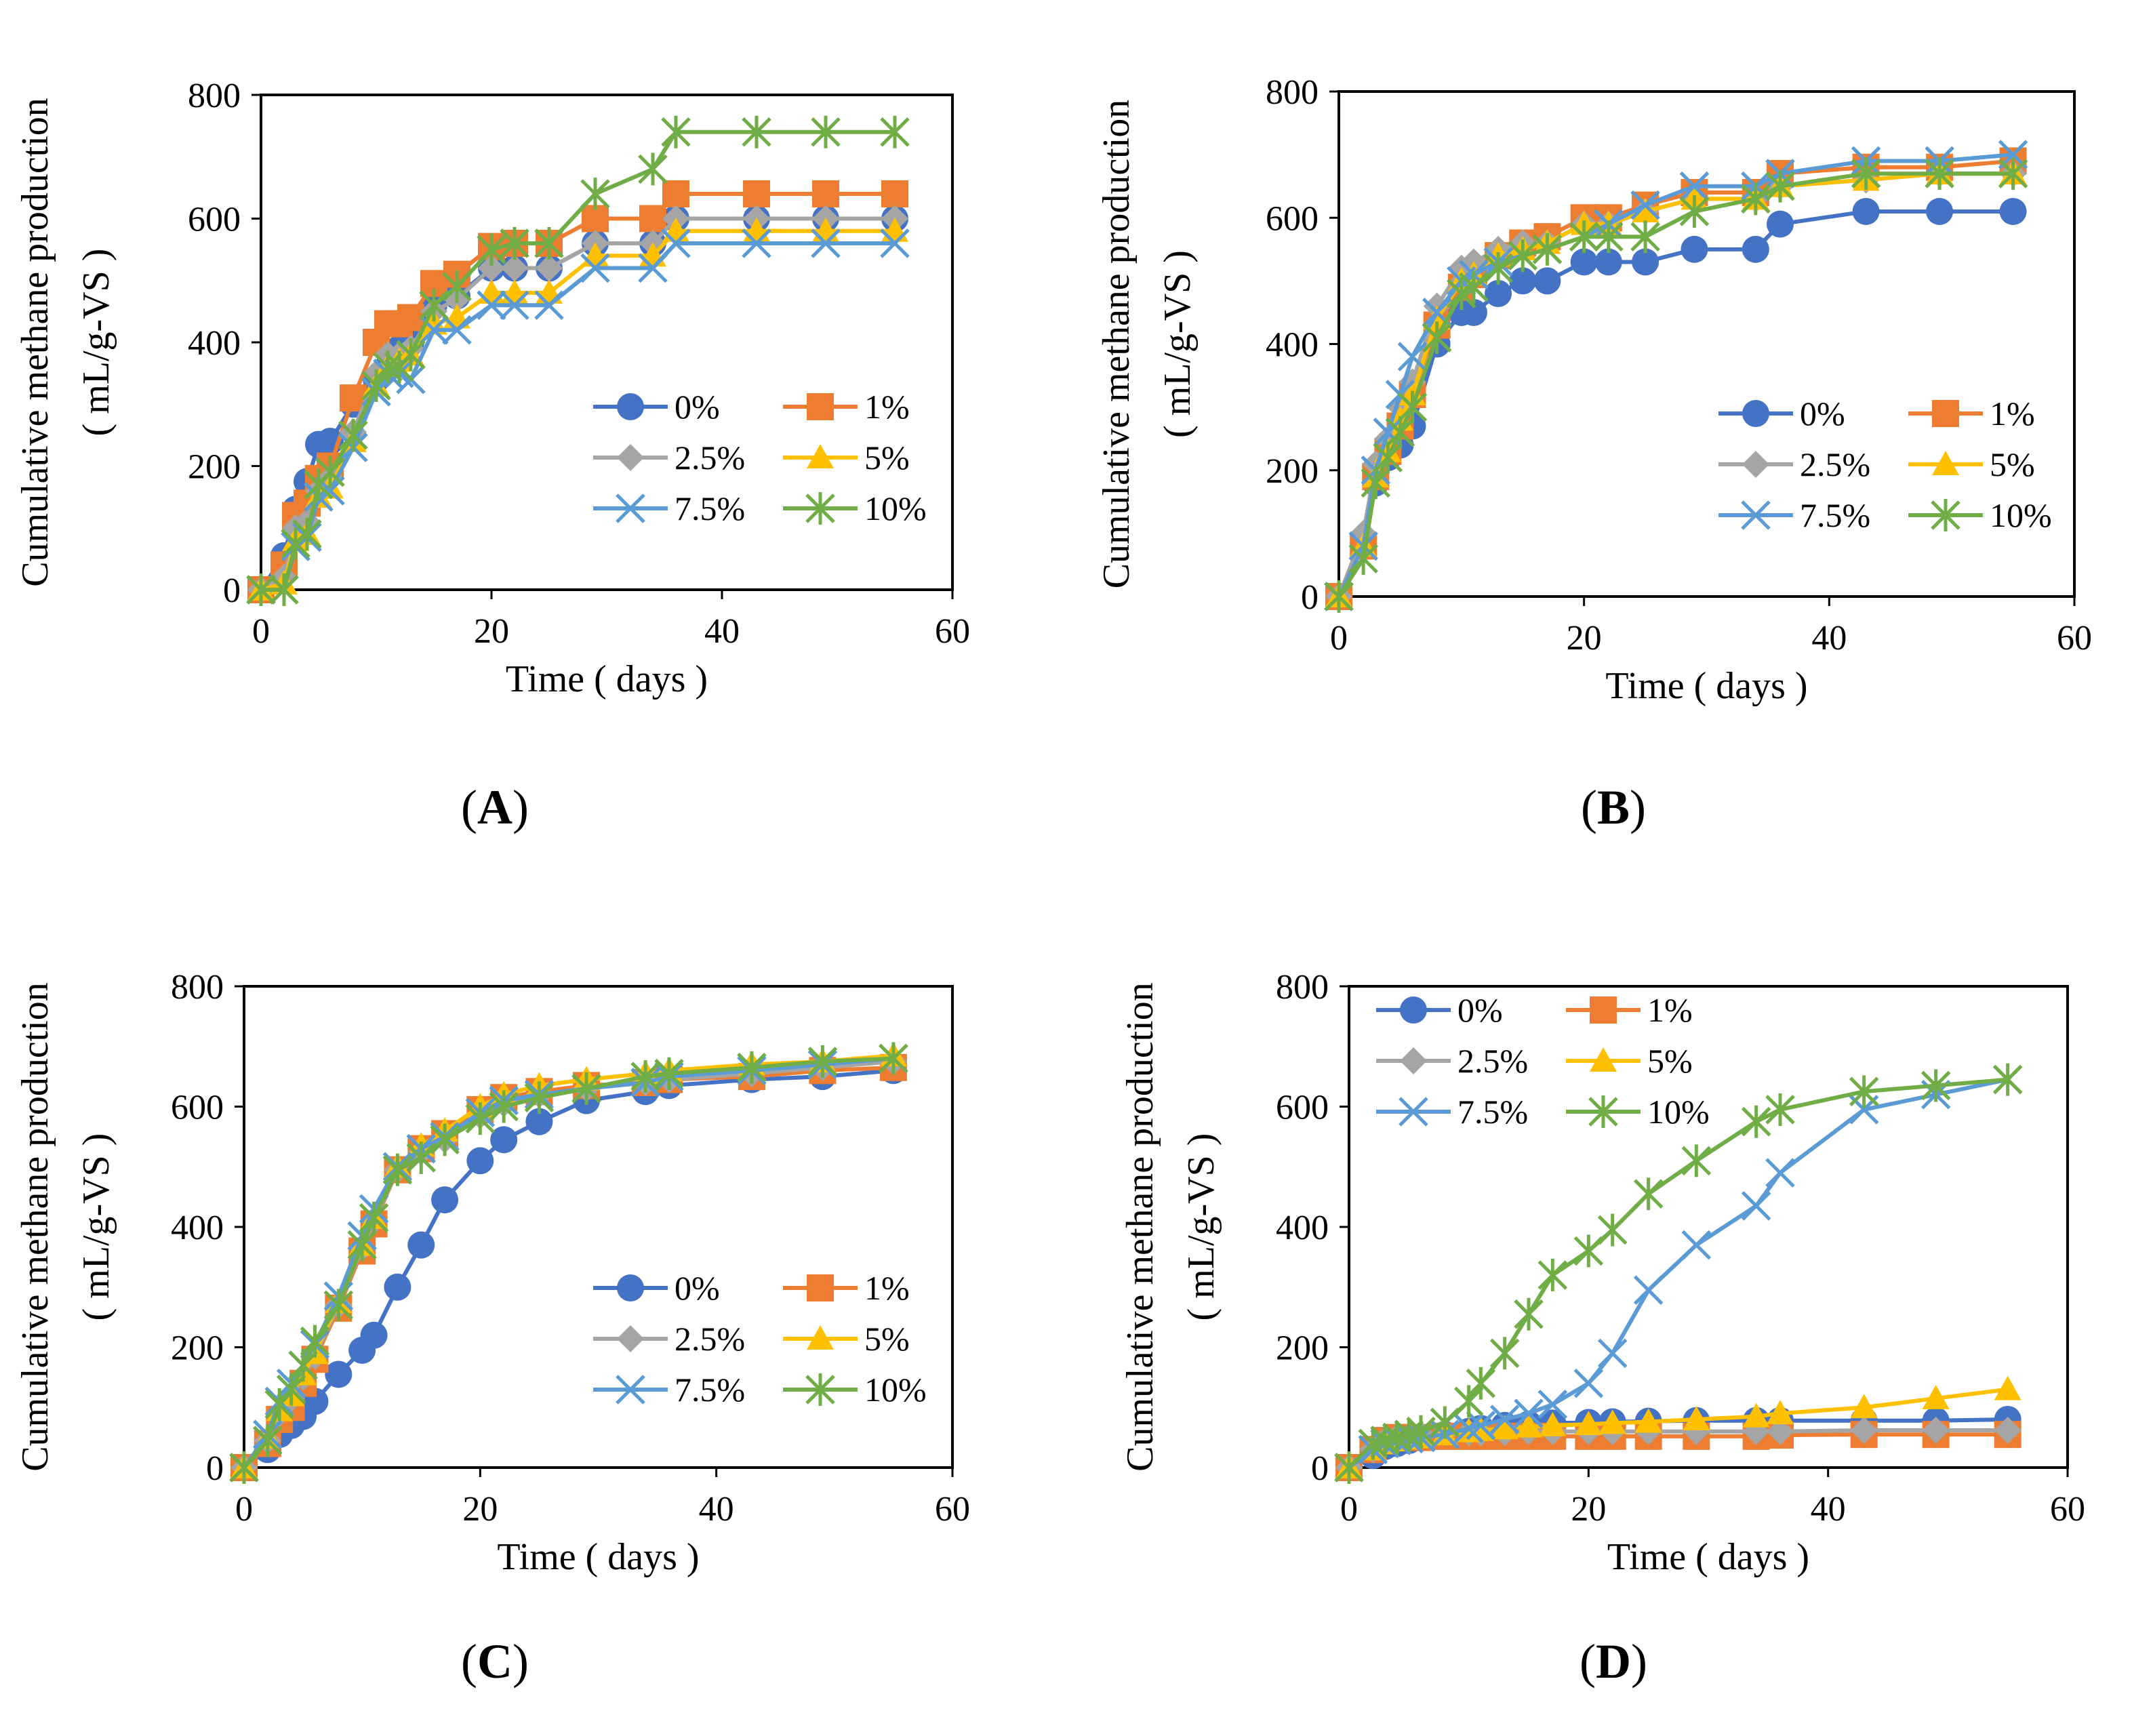  I want to click on x-tick-label: 20, so click(491, 631).